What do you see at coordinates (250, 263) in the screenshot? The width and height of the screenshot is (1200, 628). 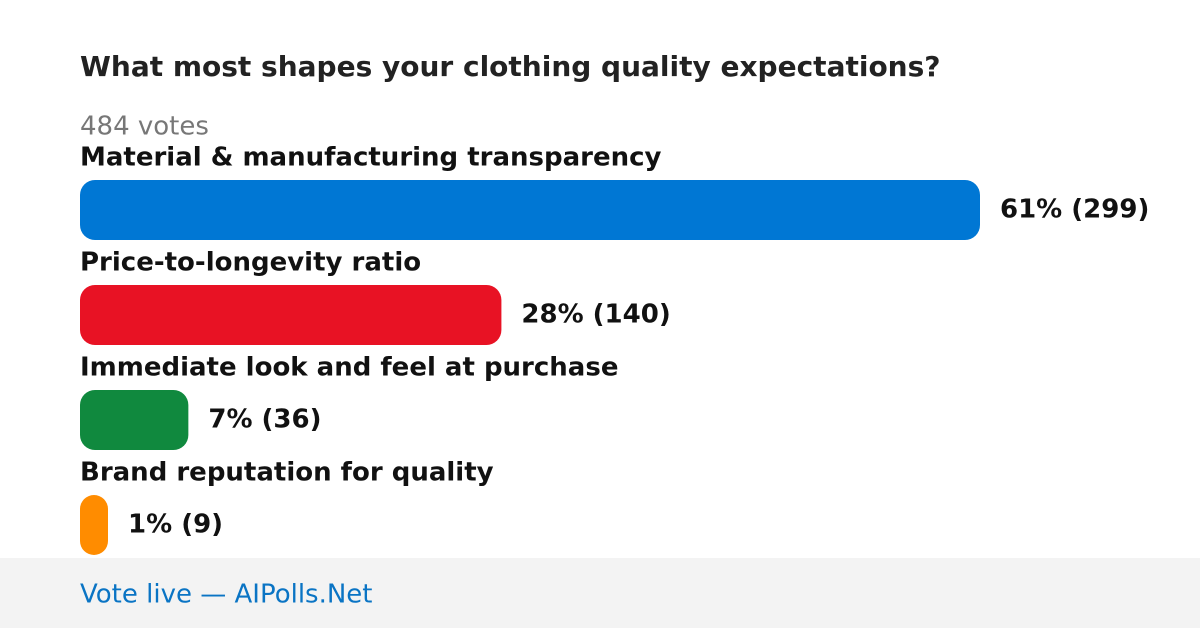 I see `option-label: Price-to-longevity ratio` at bounding box center [250, 263].